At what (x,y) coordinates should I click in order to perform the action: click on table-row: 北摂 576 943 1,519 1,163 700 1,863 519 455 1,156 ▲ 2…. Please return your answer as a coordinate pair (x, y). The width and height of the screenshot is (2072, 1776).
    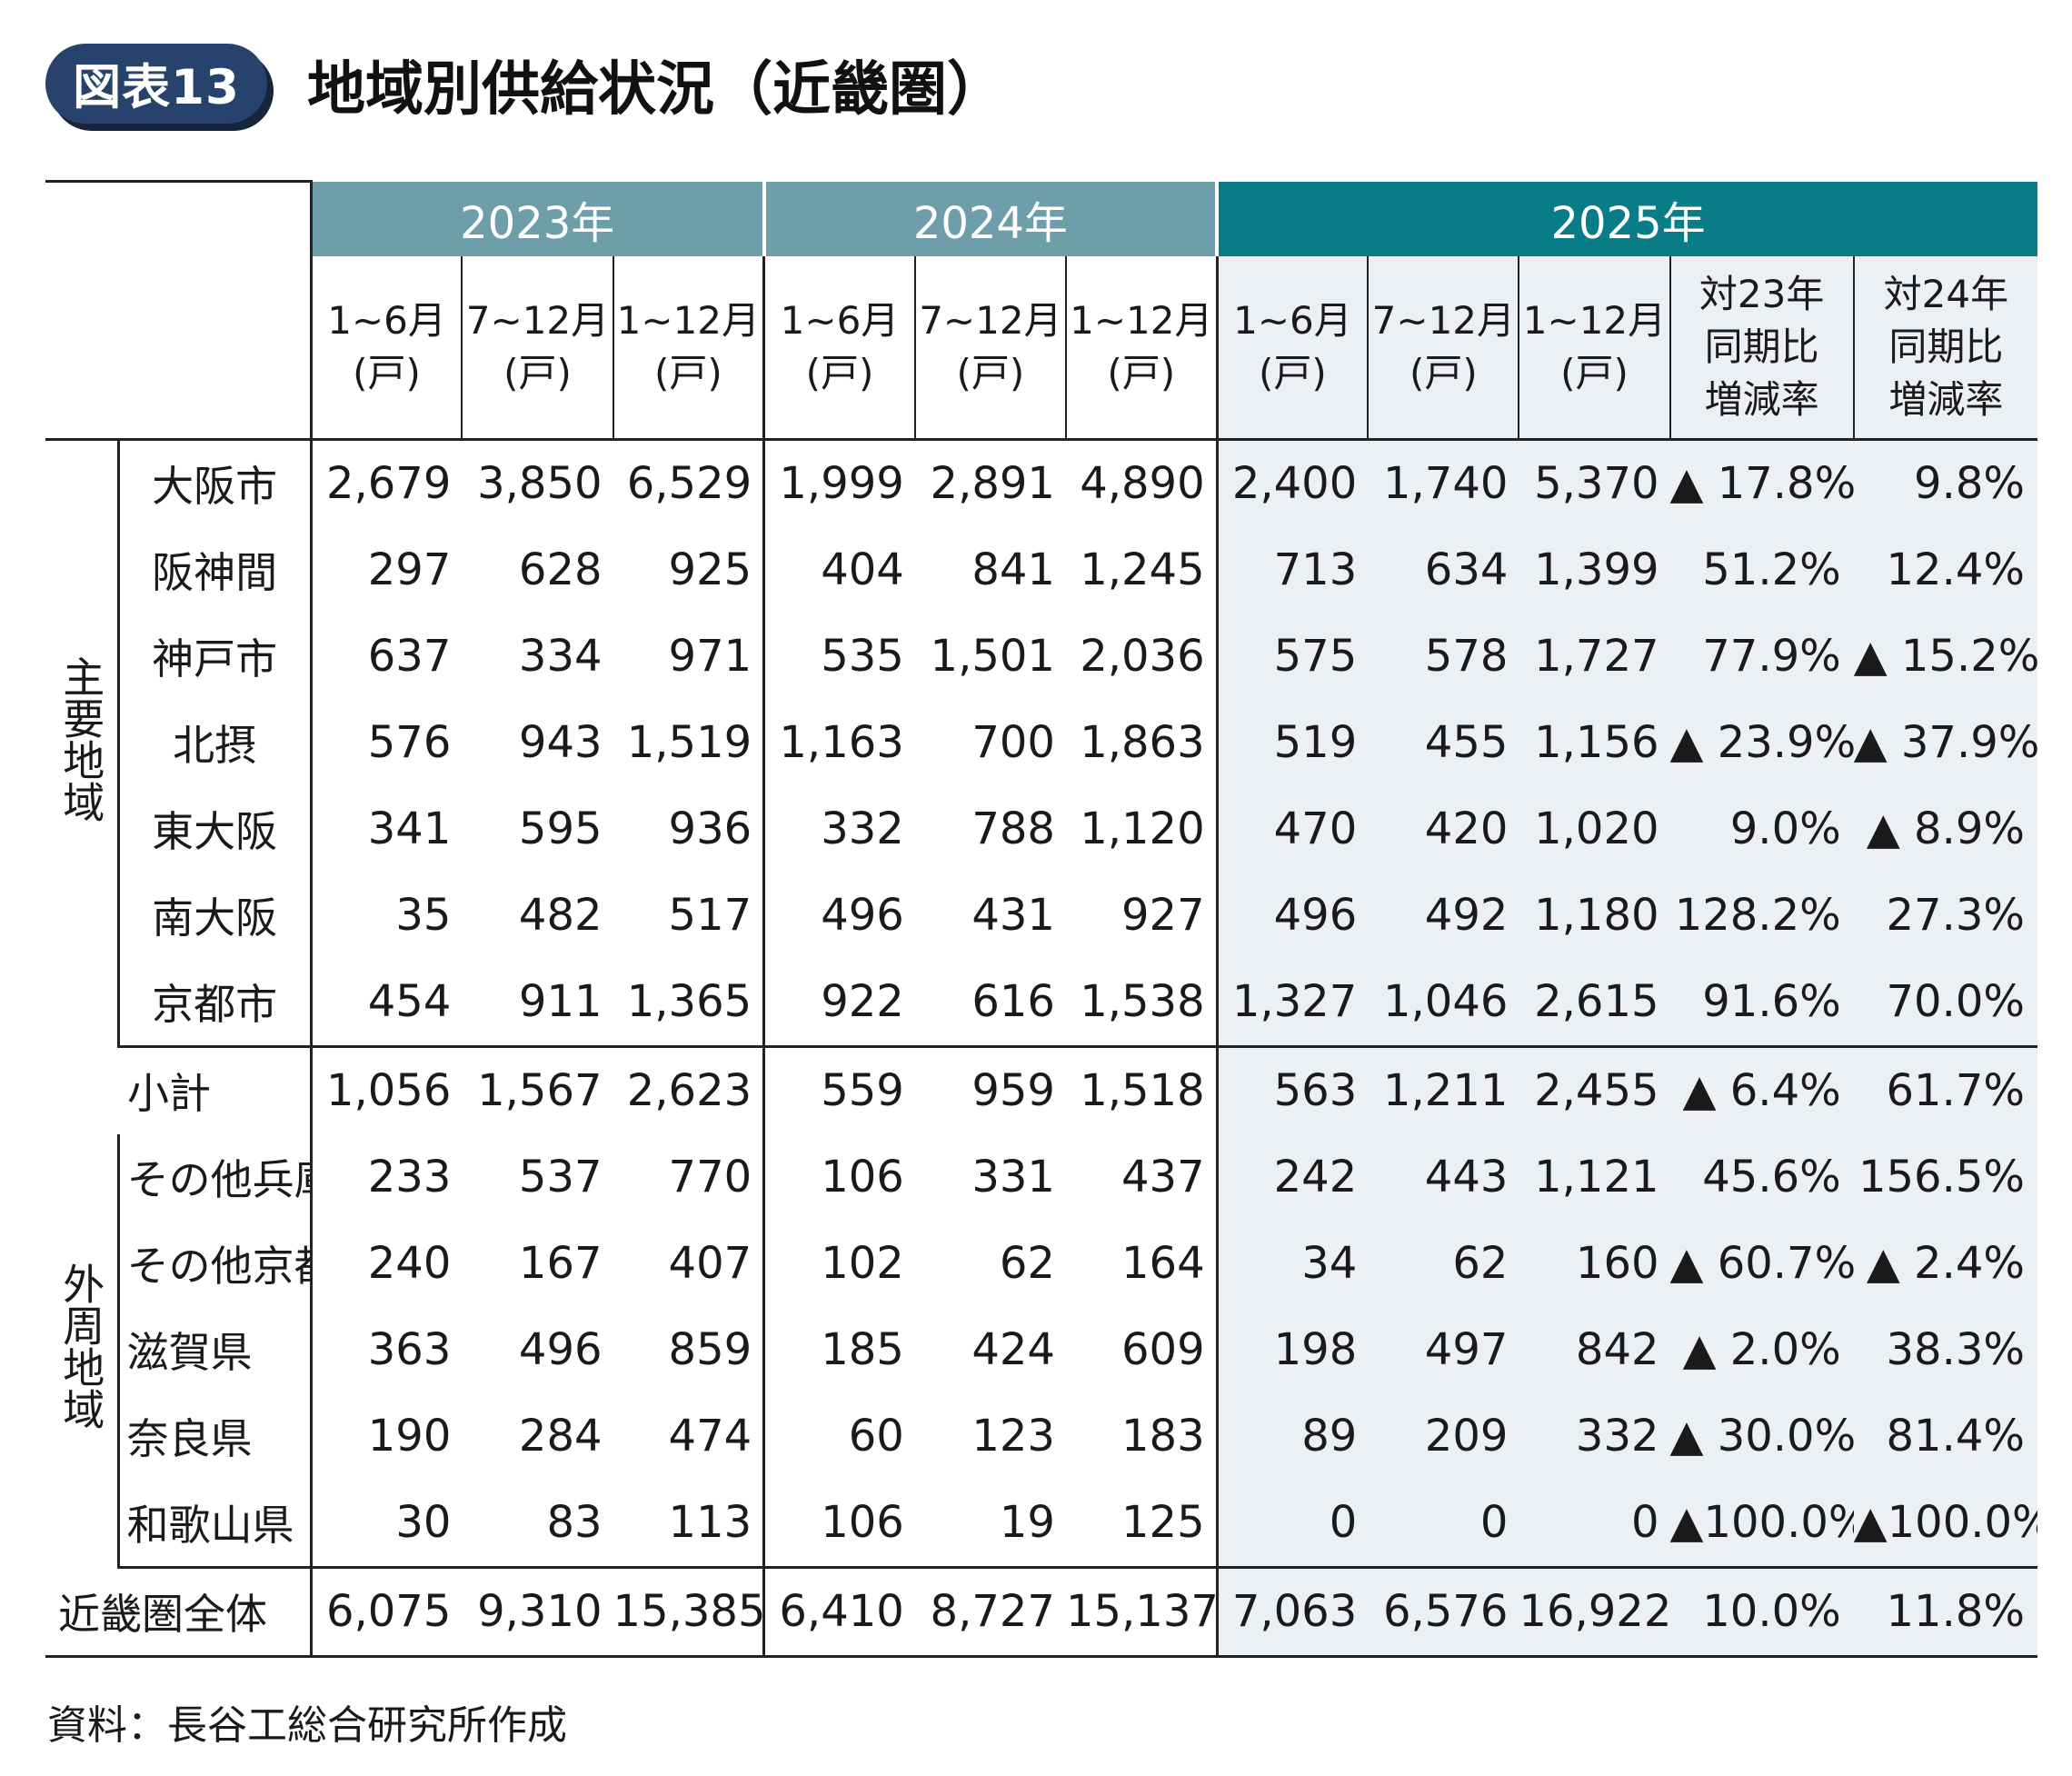
    Looking at the image, I should click on (1041, 742).